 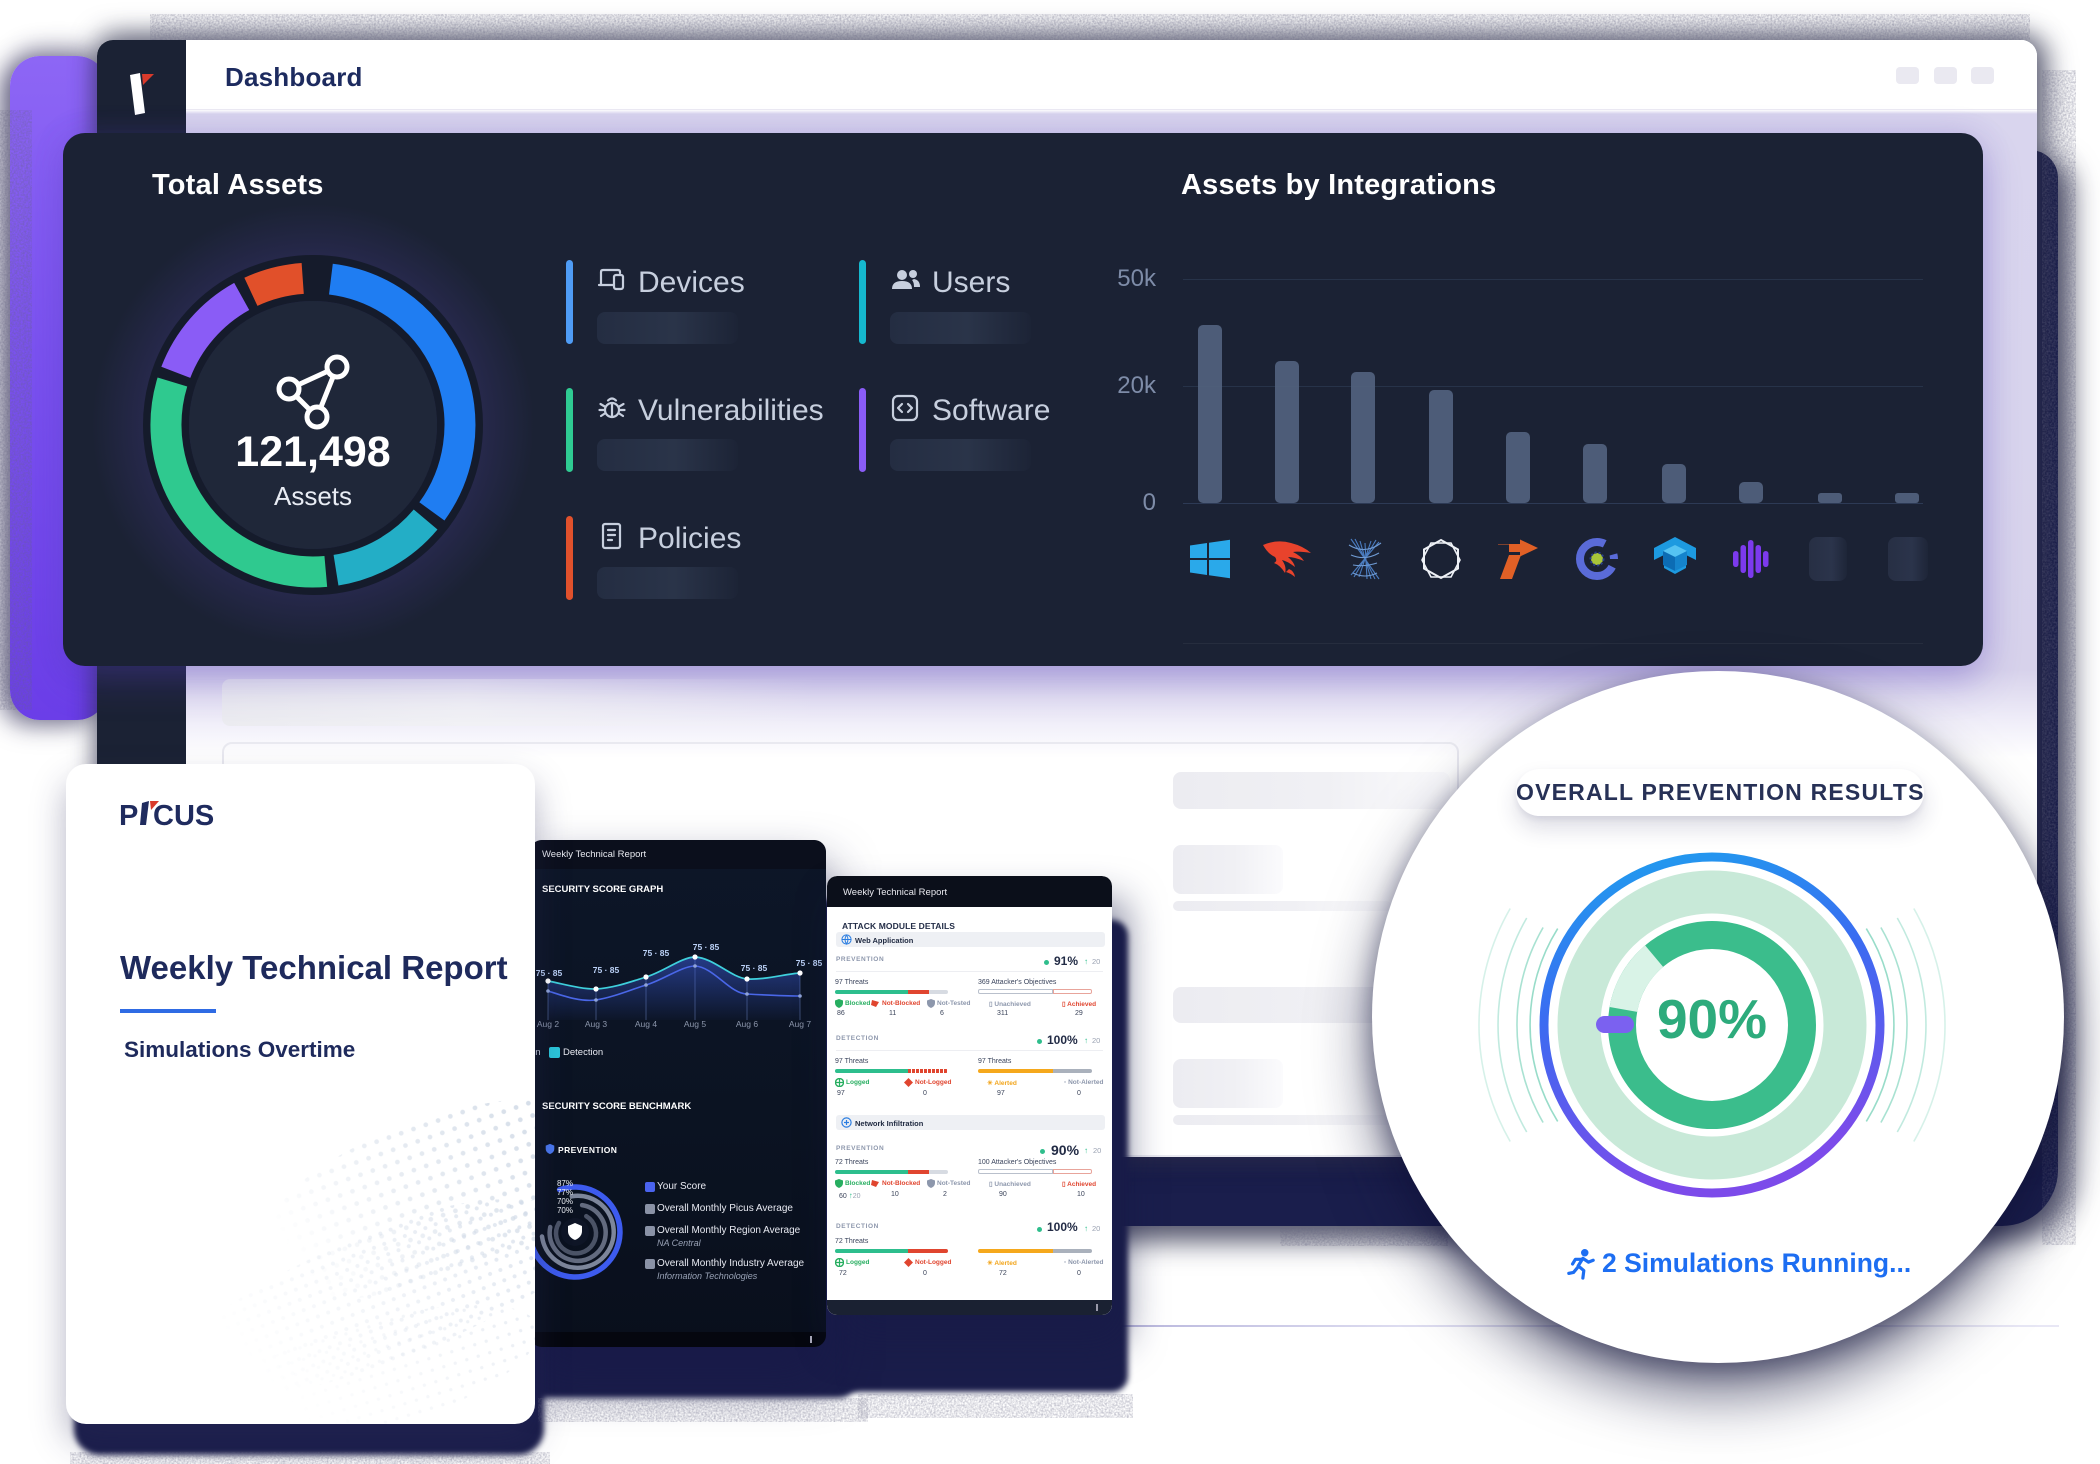 What do you see at coordinates (183, 816) in the screenshot?
I see `svg-text: CUS` at bounding box center [183, 816].